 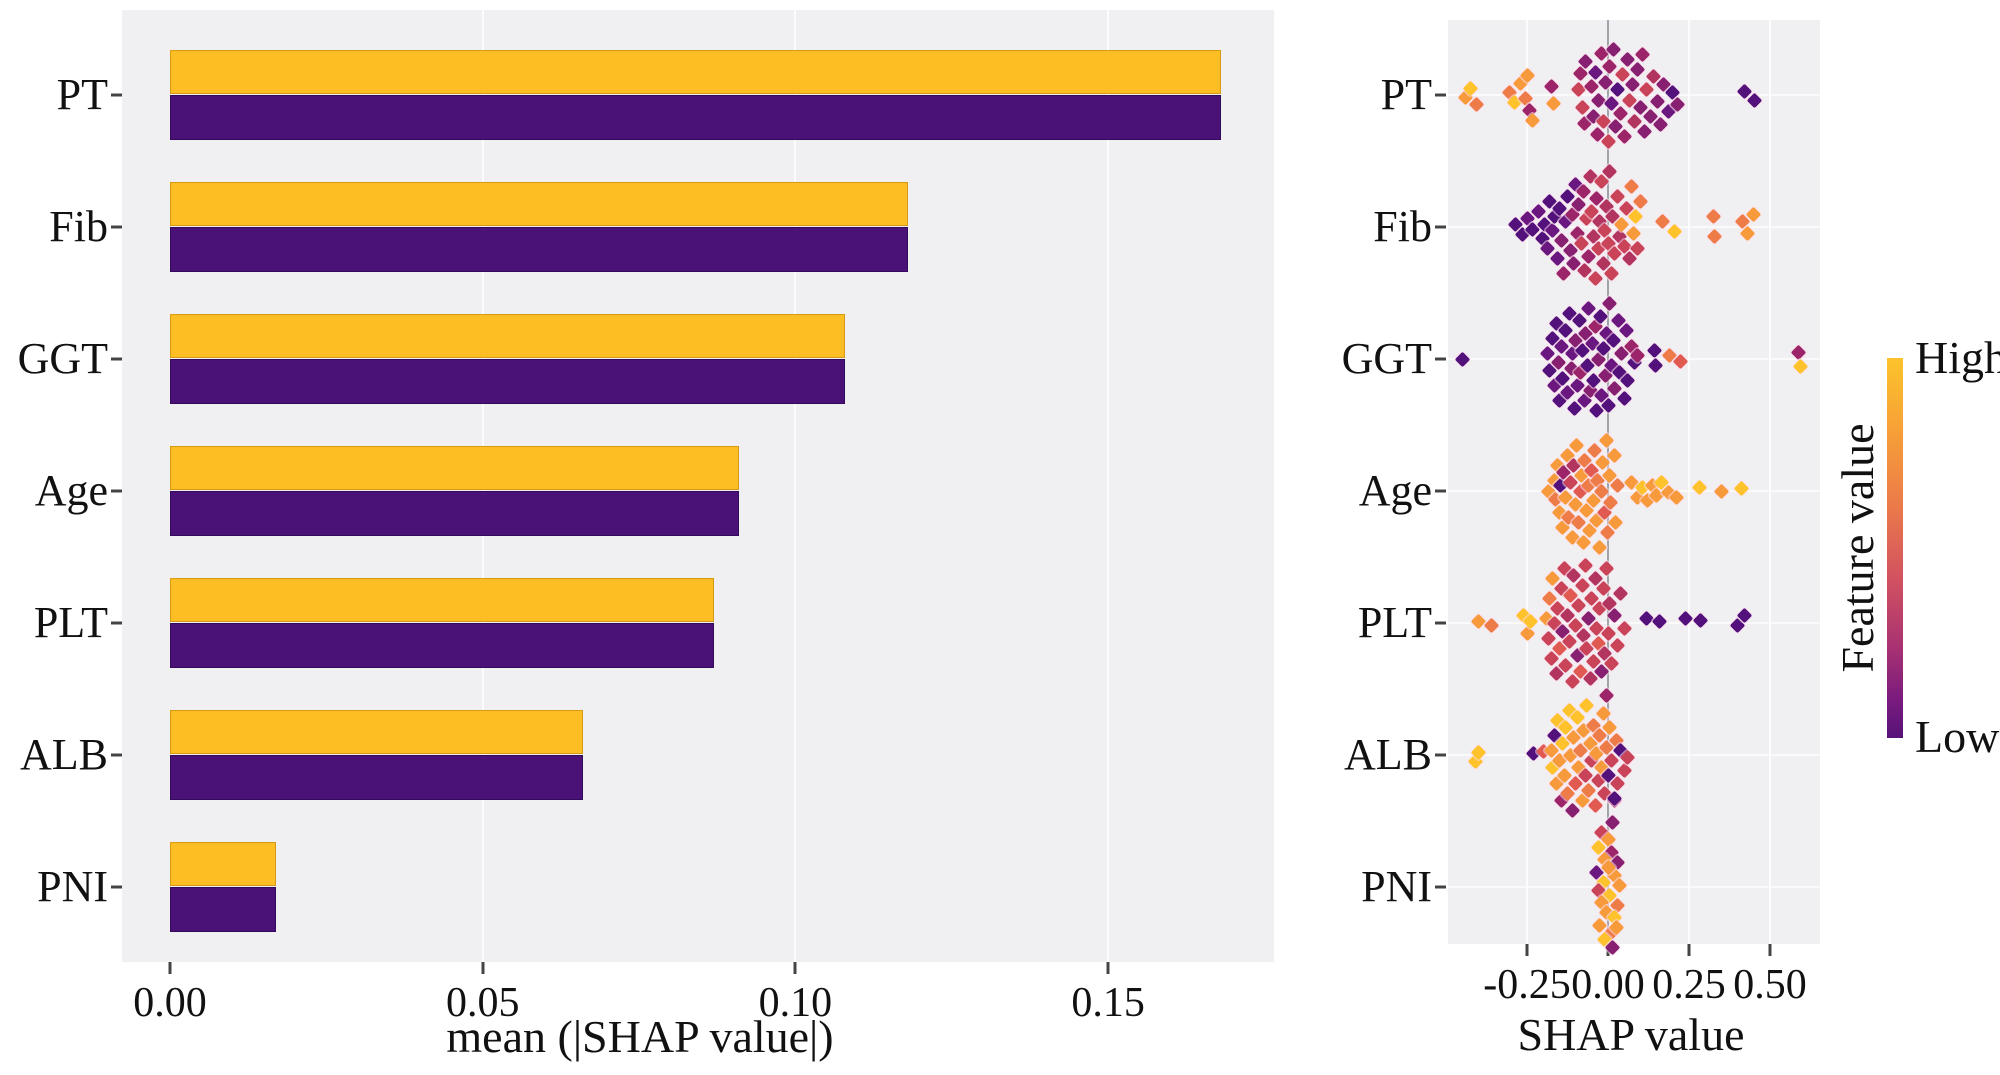 I want to click on bar-PLT-high, so click(x=442, y=600).